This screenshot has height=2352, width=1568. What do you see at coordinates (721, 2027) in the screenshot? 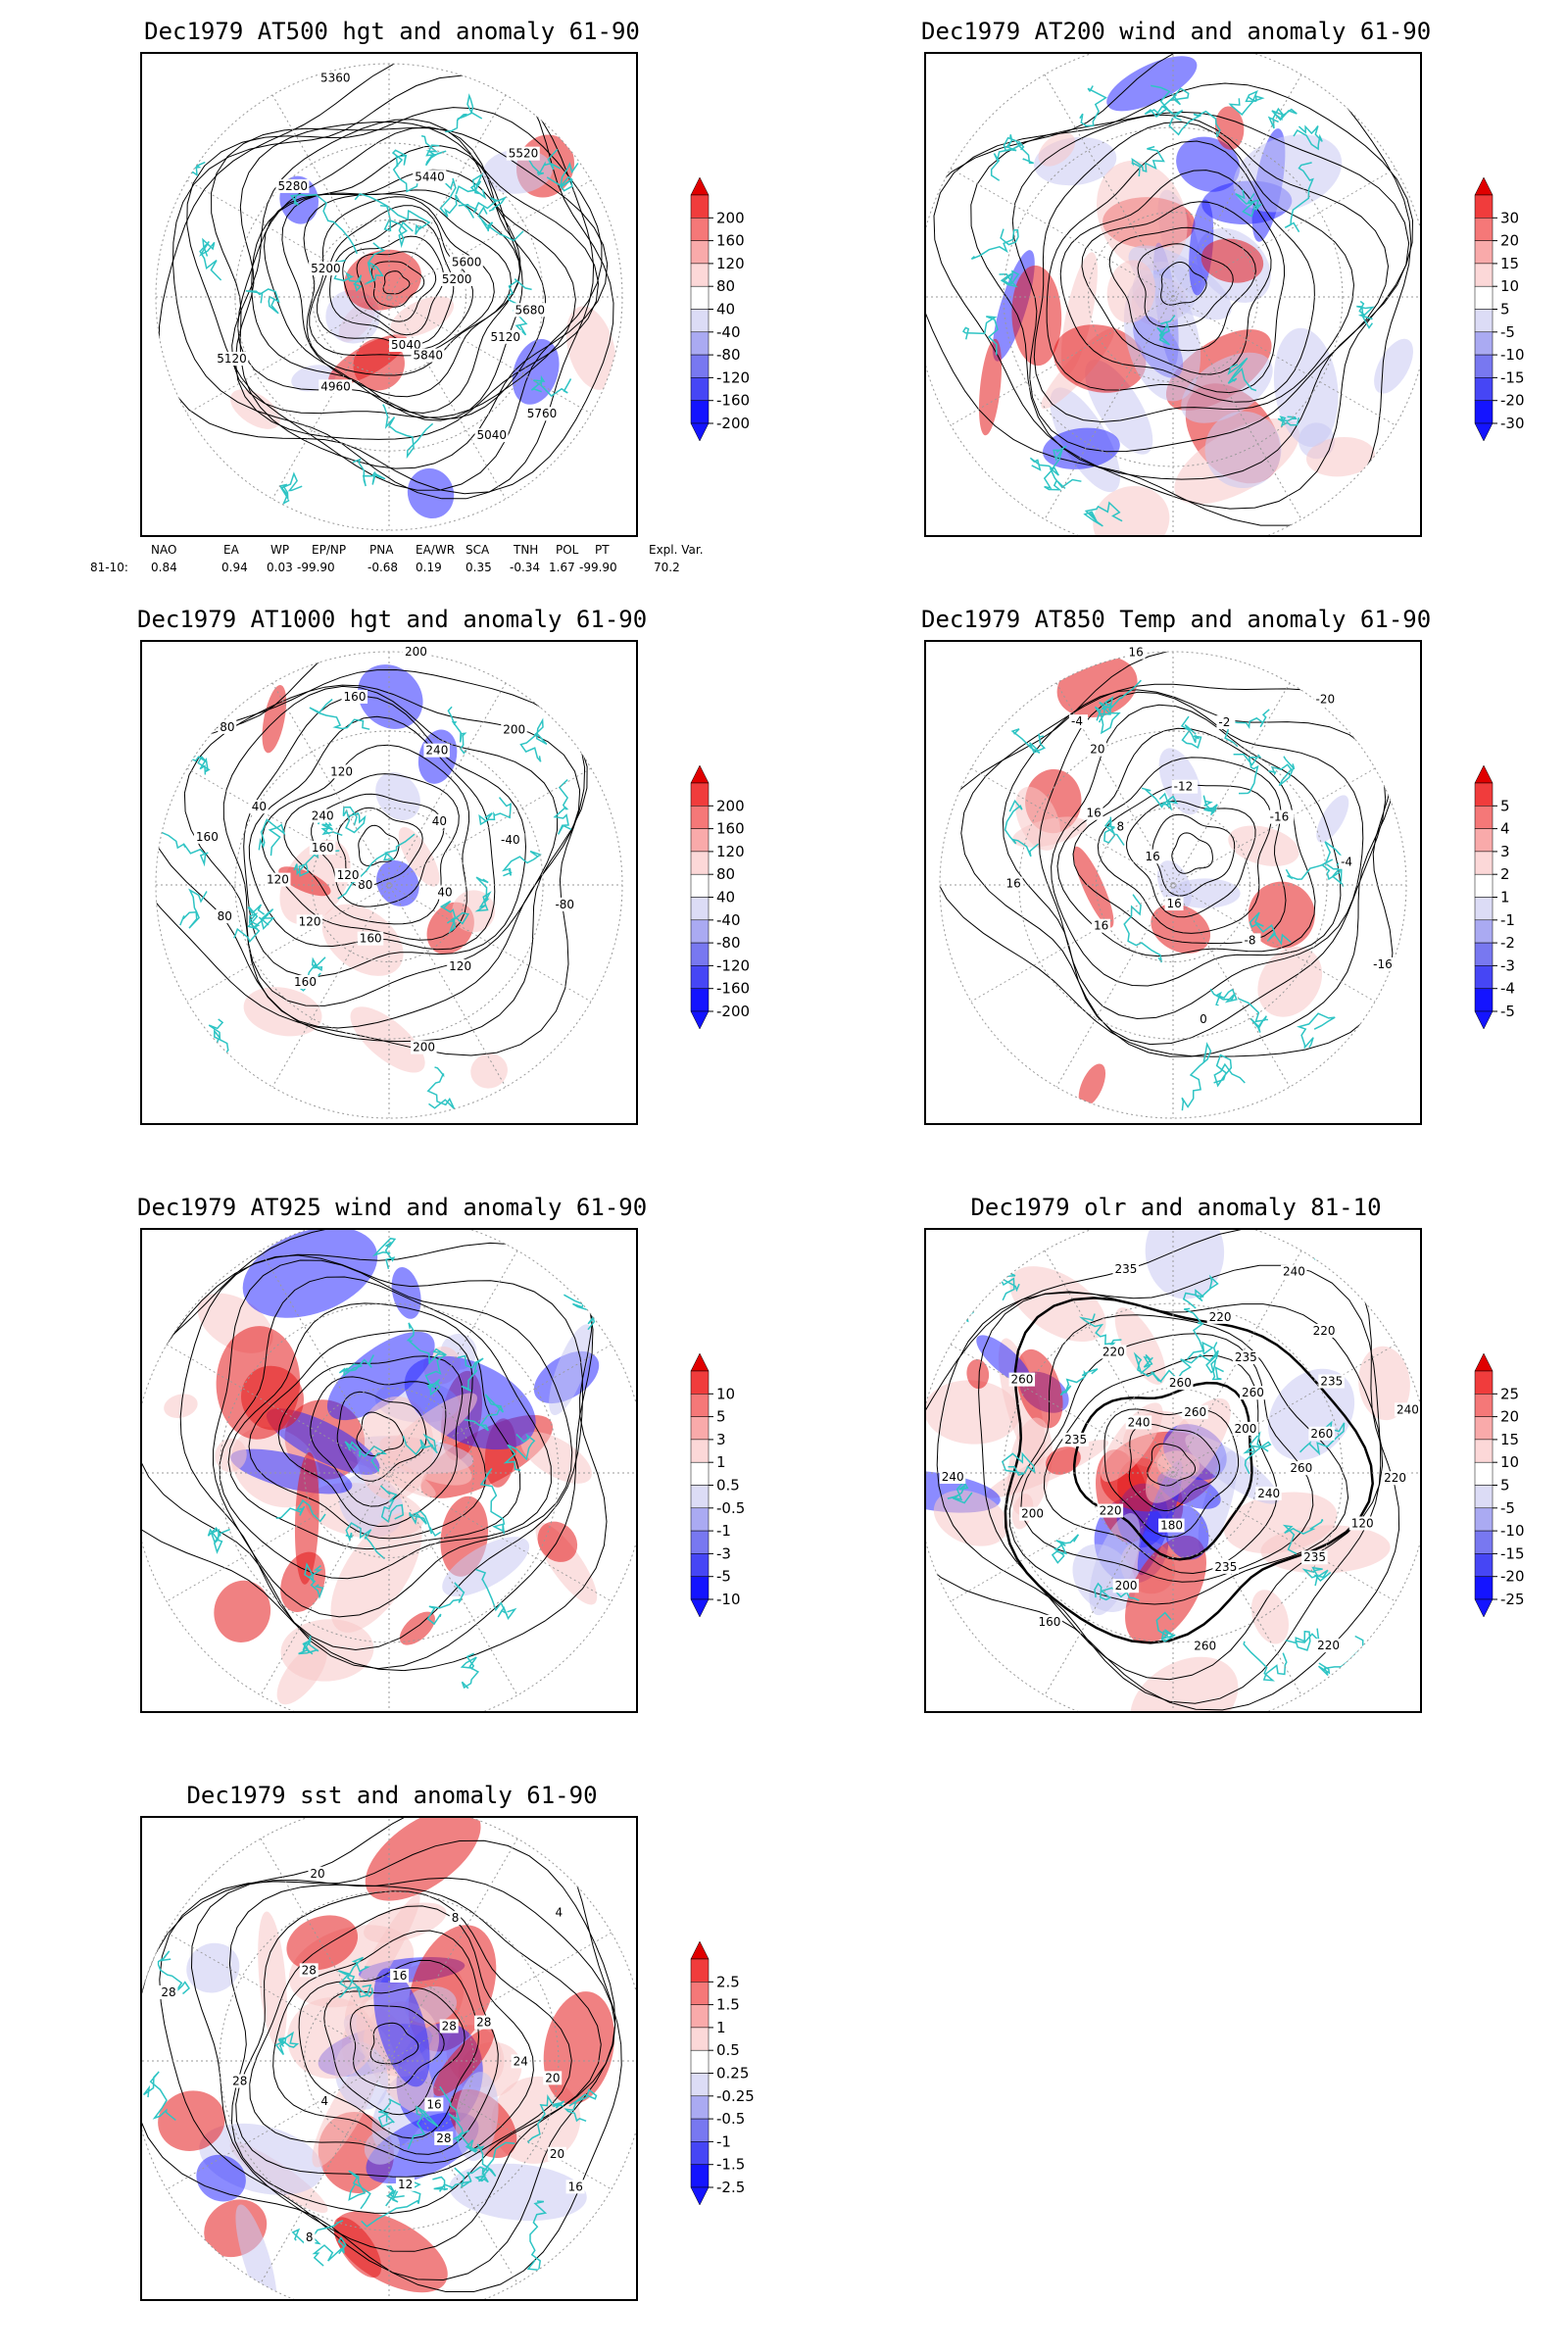
I see `colorbar-label: 1` at bounding box center [721, 2027].